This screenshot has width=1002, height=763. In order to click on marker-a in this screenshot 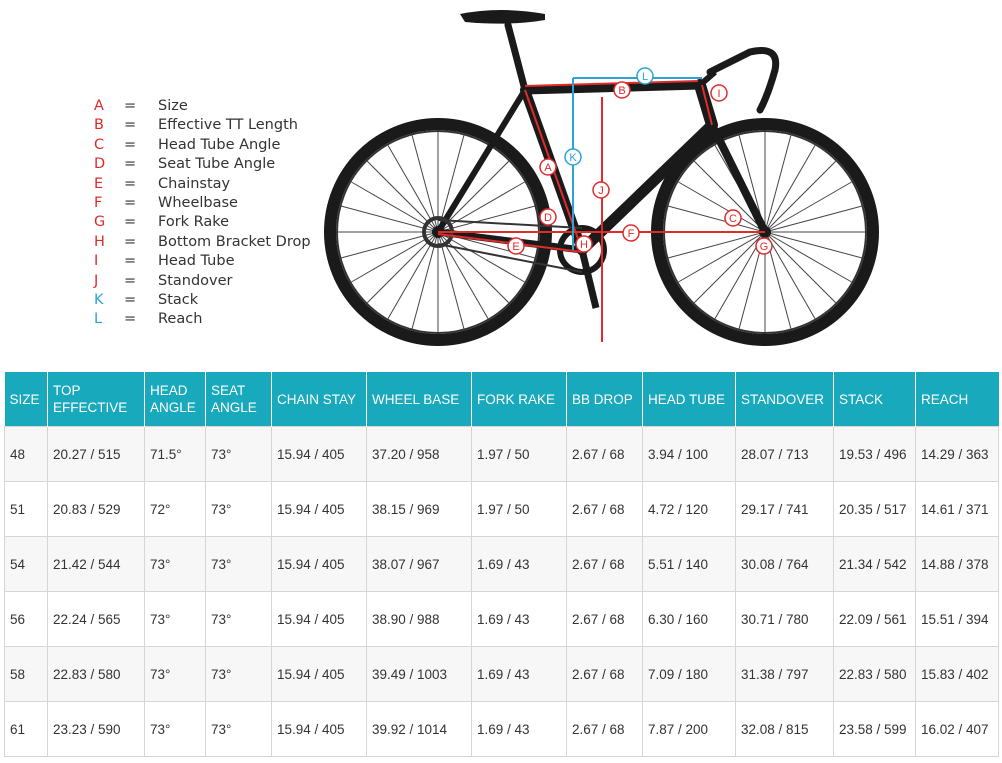, I will do `click(548, 167)`.